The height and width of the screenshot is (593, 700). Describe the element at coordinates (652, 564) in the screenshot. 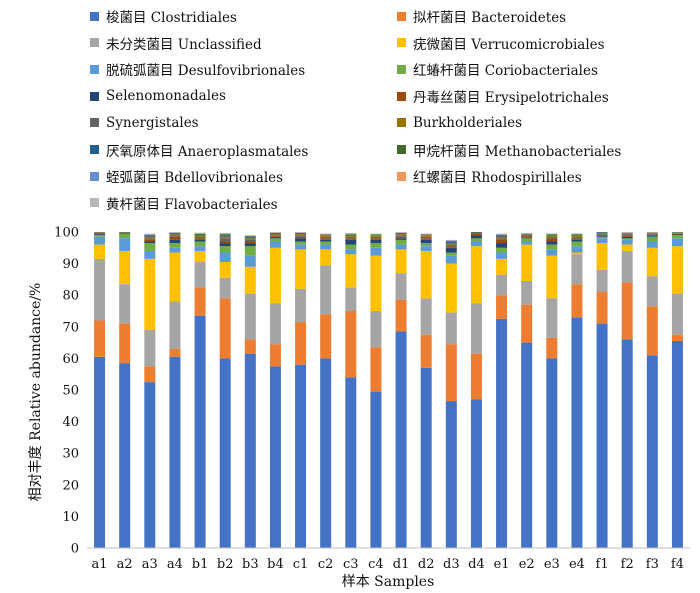

I see `x-tick-label: f3` at that location.